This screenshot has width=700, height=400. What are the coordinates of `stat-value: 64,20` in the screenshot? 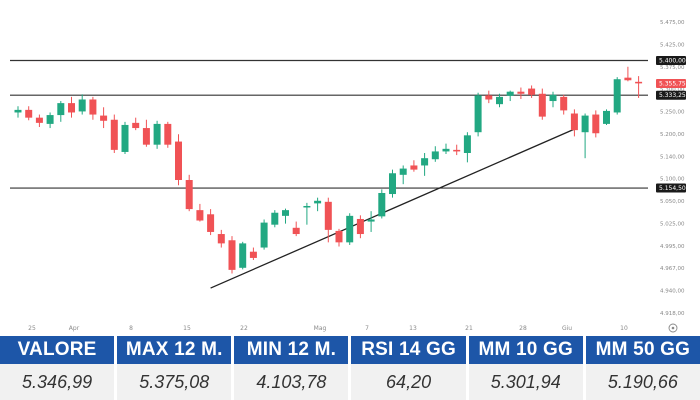 It's located at (408, 382).